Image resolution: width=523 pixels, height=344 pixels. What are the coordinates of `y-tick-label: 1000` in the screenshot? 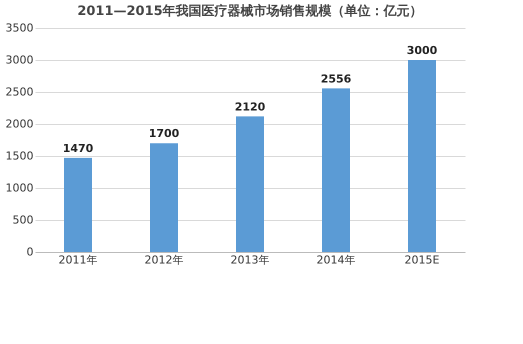 It's located at (20, 188).